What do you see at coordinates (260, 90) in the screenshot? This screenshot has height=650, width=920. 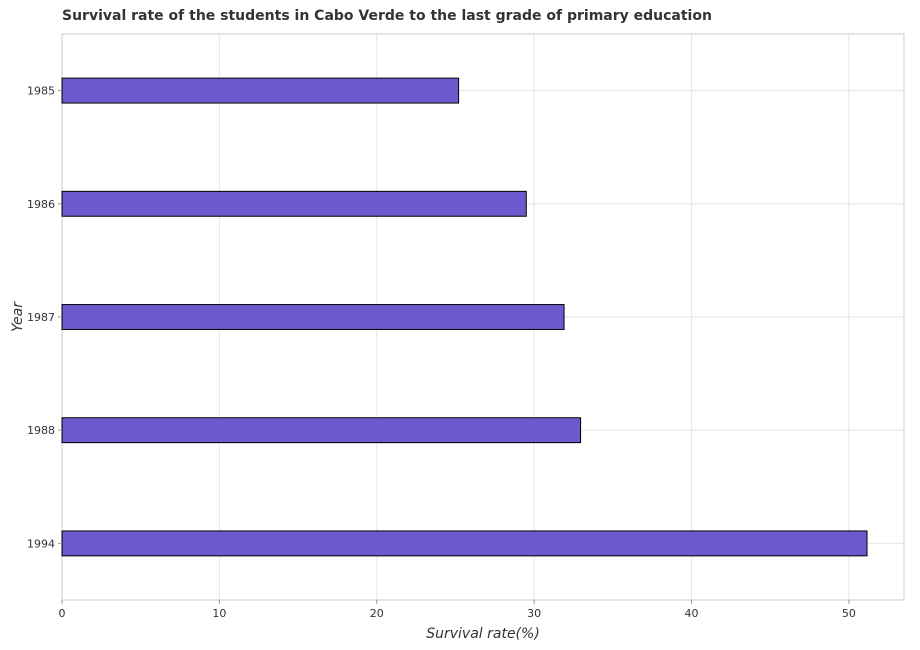 I see `bar-1985` at bounding box center [260, 90].